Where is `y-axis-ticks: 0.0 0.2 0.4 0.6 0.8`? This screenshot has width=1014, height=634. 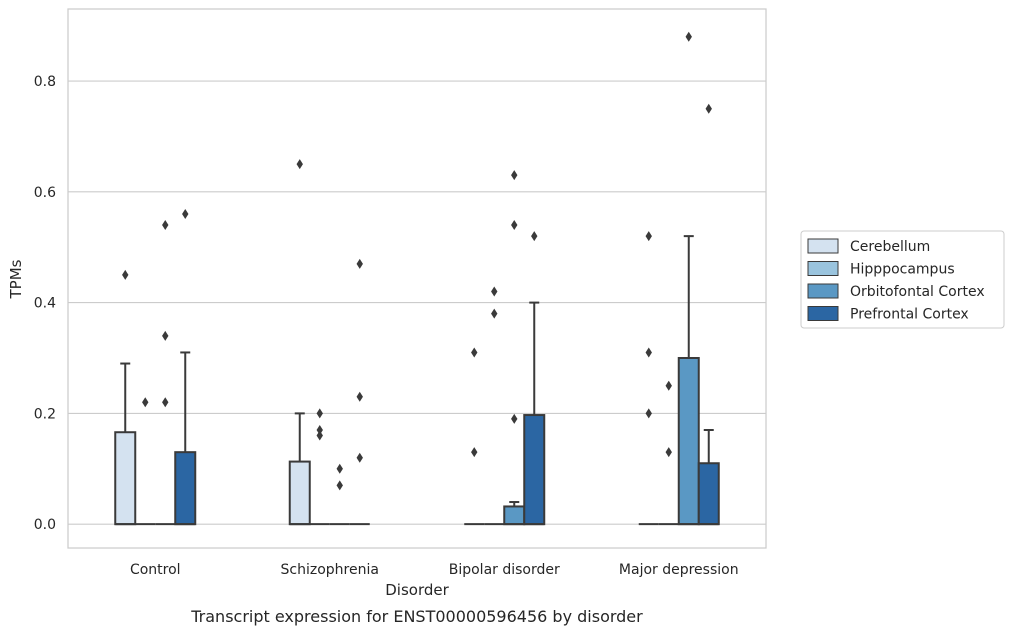 y-axis-ticks: 0.0 0.2 0.4 0.6 0.8 is located at coordinates (45, 303).